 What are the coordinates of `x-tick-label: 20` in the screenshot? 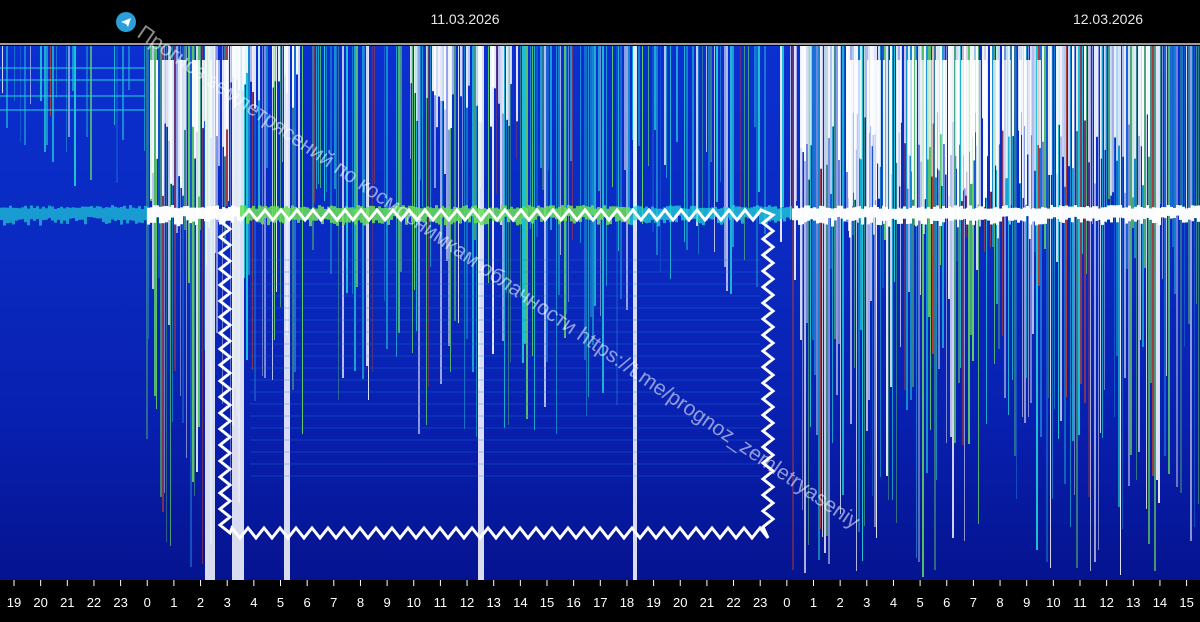 It's located at (680, 602).